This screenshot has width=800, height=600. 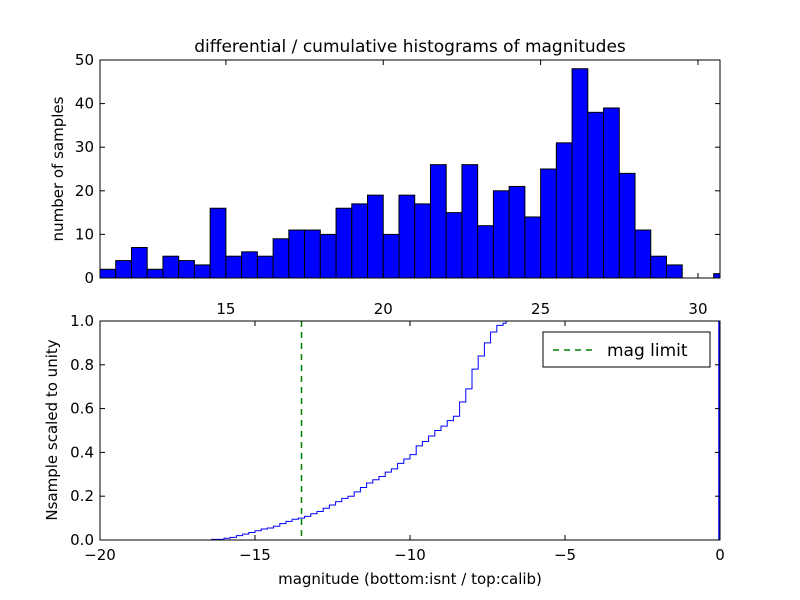 I want to click on bottom-x-tick-label: −15, so click(x=255, y=555).